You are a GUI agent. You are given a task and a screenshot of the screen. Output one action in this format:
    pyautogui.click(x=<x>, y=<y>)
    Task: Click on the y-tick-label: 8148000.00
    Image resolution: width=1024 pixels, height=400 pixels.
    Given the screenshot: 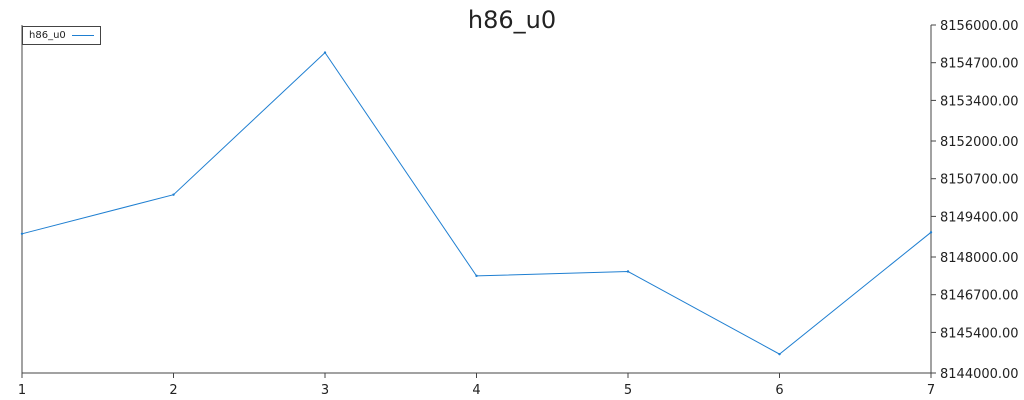 What is the action you would take?
    pyautogui.click(x=979, y=258)
    